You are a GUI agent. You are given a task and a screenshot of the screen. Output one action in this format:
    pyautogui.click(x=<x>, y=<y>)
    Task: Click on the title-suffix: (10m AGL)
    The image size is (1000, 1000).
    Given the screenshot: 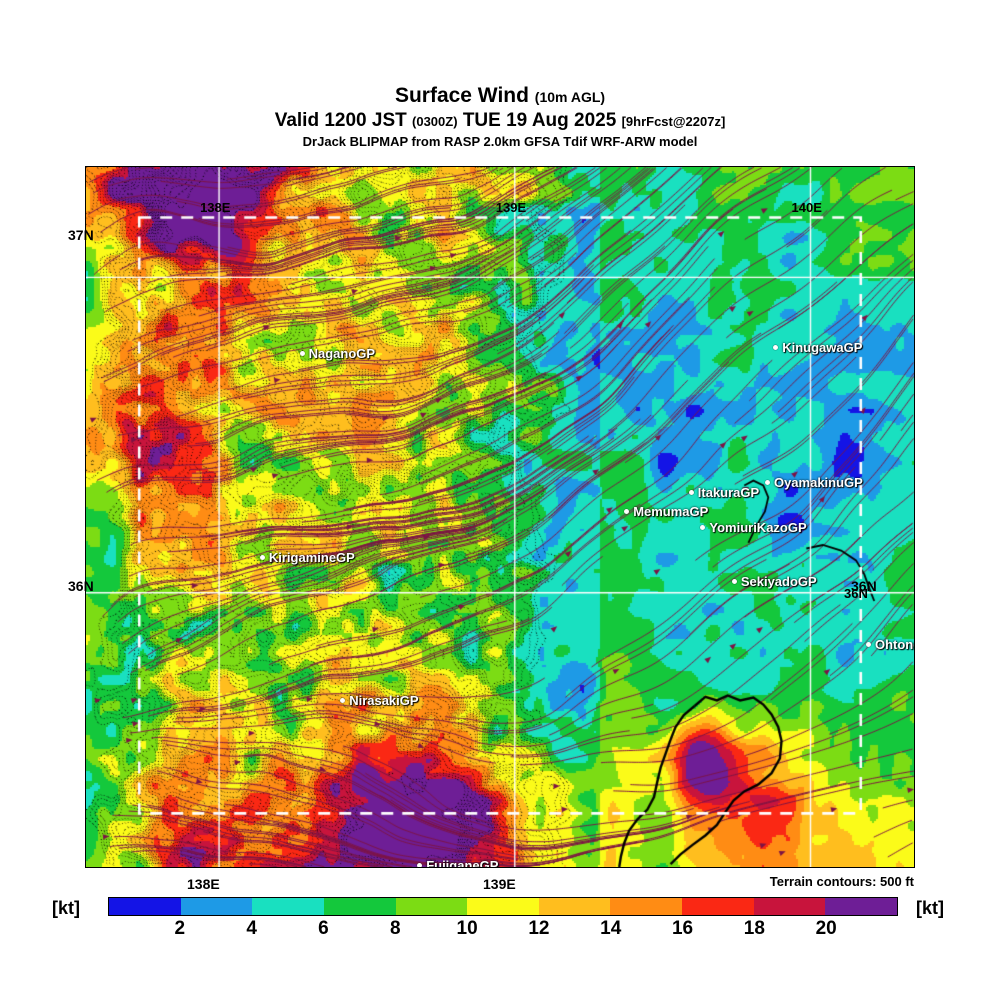 What is the action you would take?
    pyautogui.click(x=570, y=97)
    